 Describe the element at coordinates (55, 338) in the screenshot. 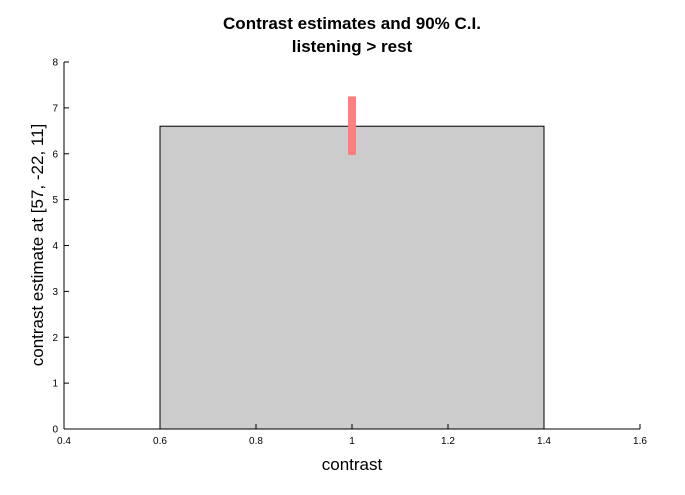

I see `y-tick-label: 2` at that location.